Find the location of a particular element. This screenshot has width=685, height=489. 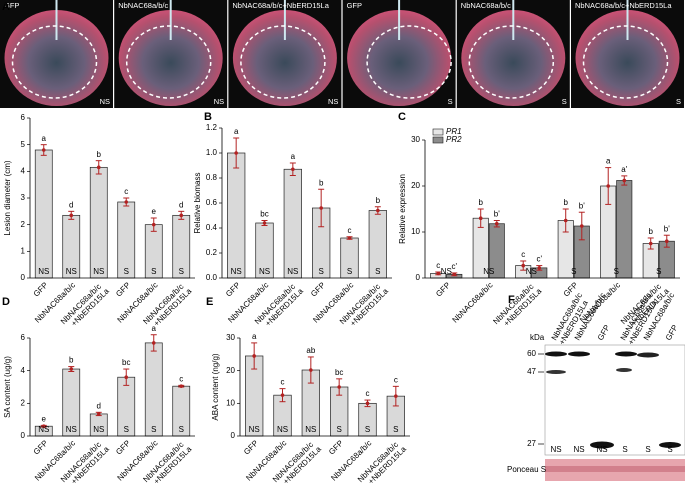

x-tick-label: NbNAC68a/b/c +NbERD15La is located at coordinates (517, 306).